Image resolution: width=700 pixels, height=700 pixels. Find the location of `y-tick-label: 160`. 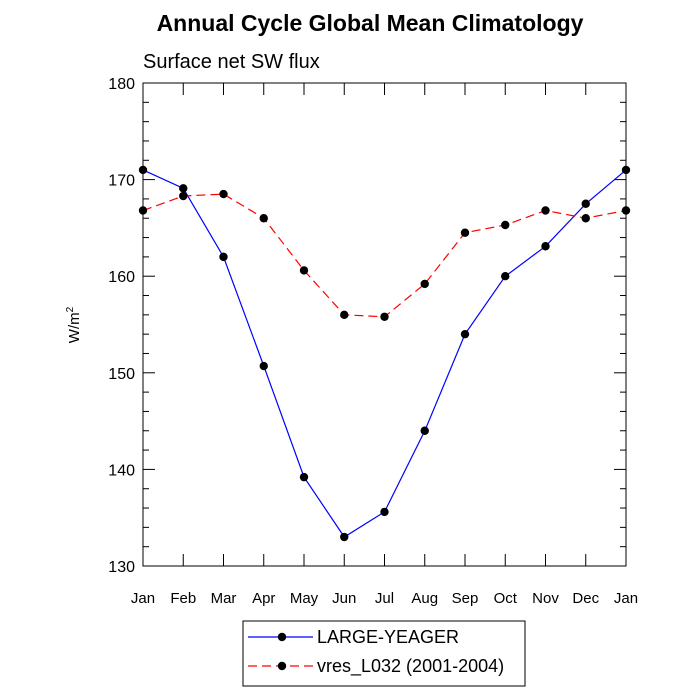

y-tick-label: 160 is located at coordinates (121, 277).